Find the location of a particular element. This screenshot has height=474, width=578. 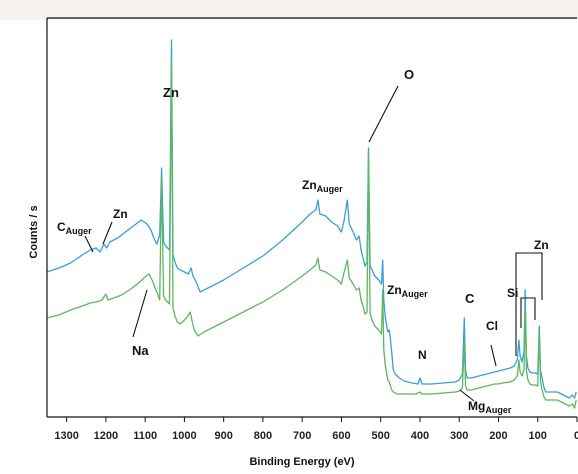

x-tick-label: 1000 is located at coordinates (184, 436).